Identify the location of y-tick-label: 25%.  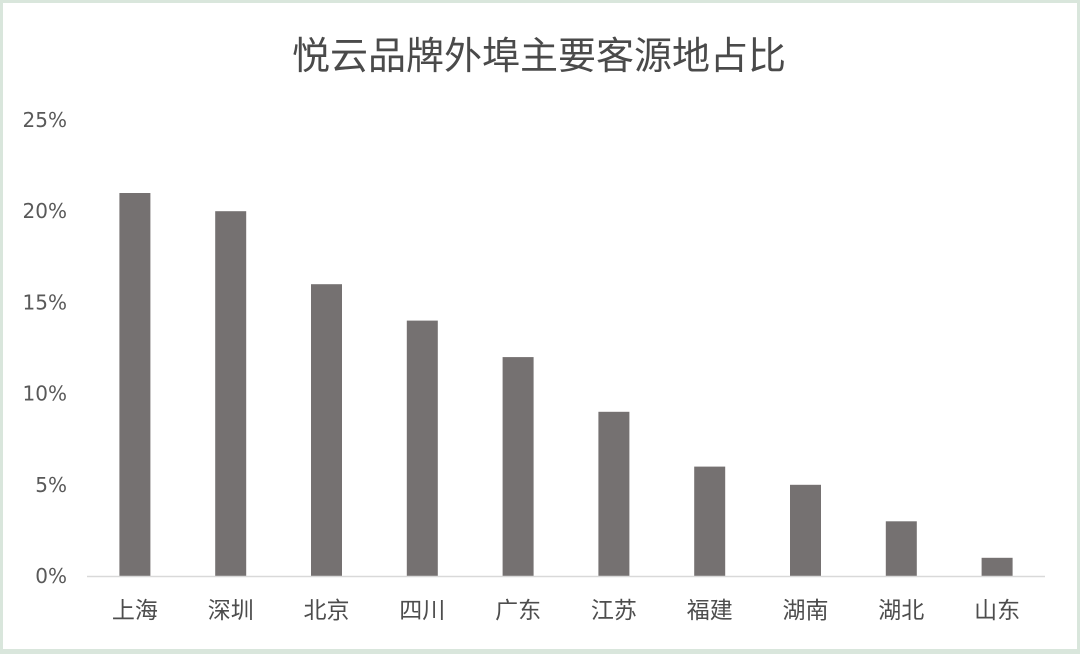
(45, 120).